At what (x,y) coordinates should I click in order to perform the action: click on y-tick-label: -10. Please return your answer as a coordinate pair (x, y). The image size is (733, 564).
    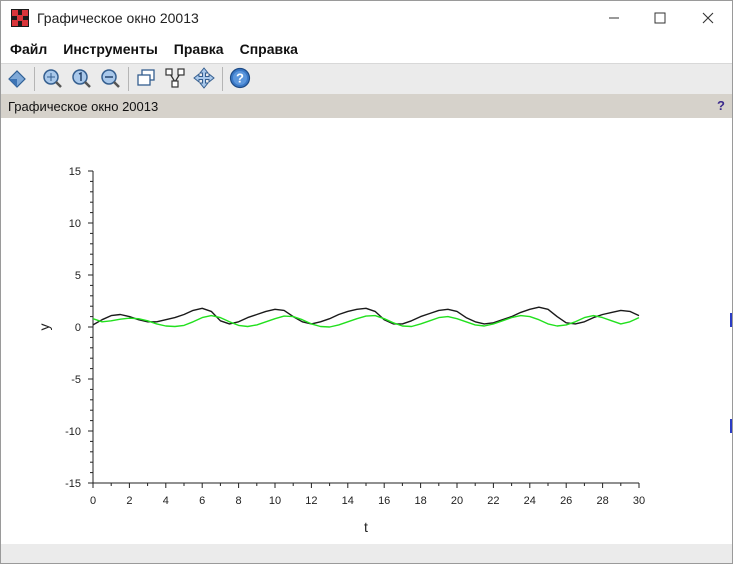
    Looking at the image, I should click on (73, 432).